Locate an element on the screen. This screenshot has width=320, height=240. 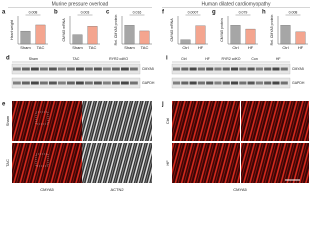
panel-letter: i is located at coordinates (167, 59).